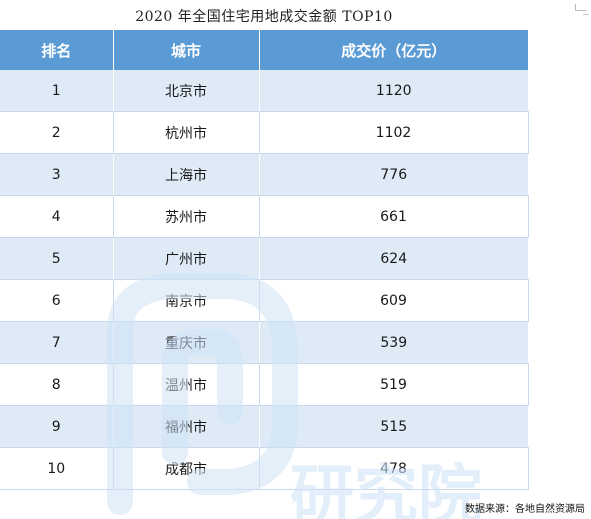 Image resolution: width=591 pixels, height=519 pixels. Describe the element at coordinates (586, 14) in the screenshot. I see `corner-mark-line` at that location.